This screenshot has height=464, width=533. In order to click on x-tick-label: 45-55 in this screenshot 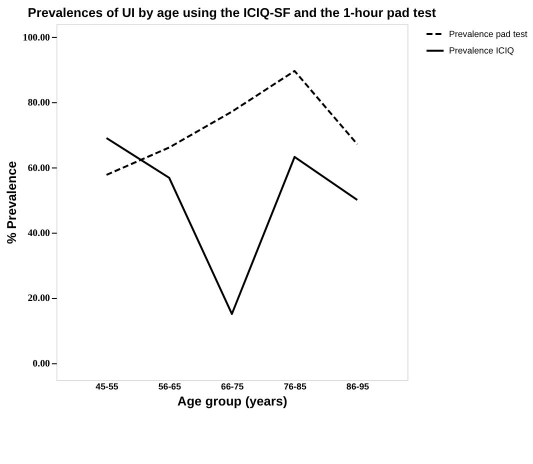, I will do `click(107, 386)`.